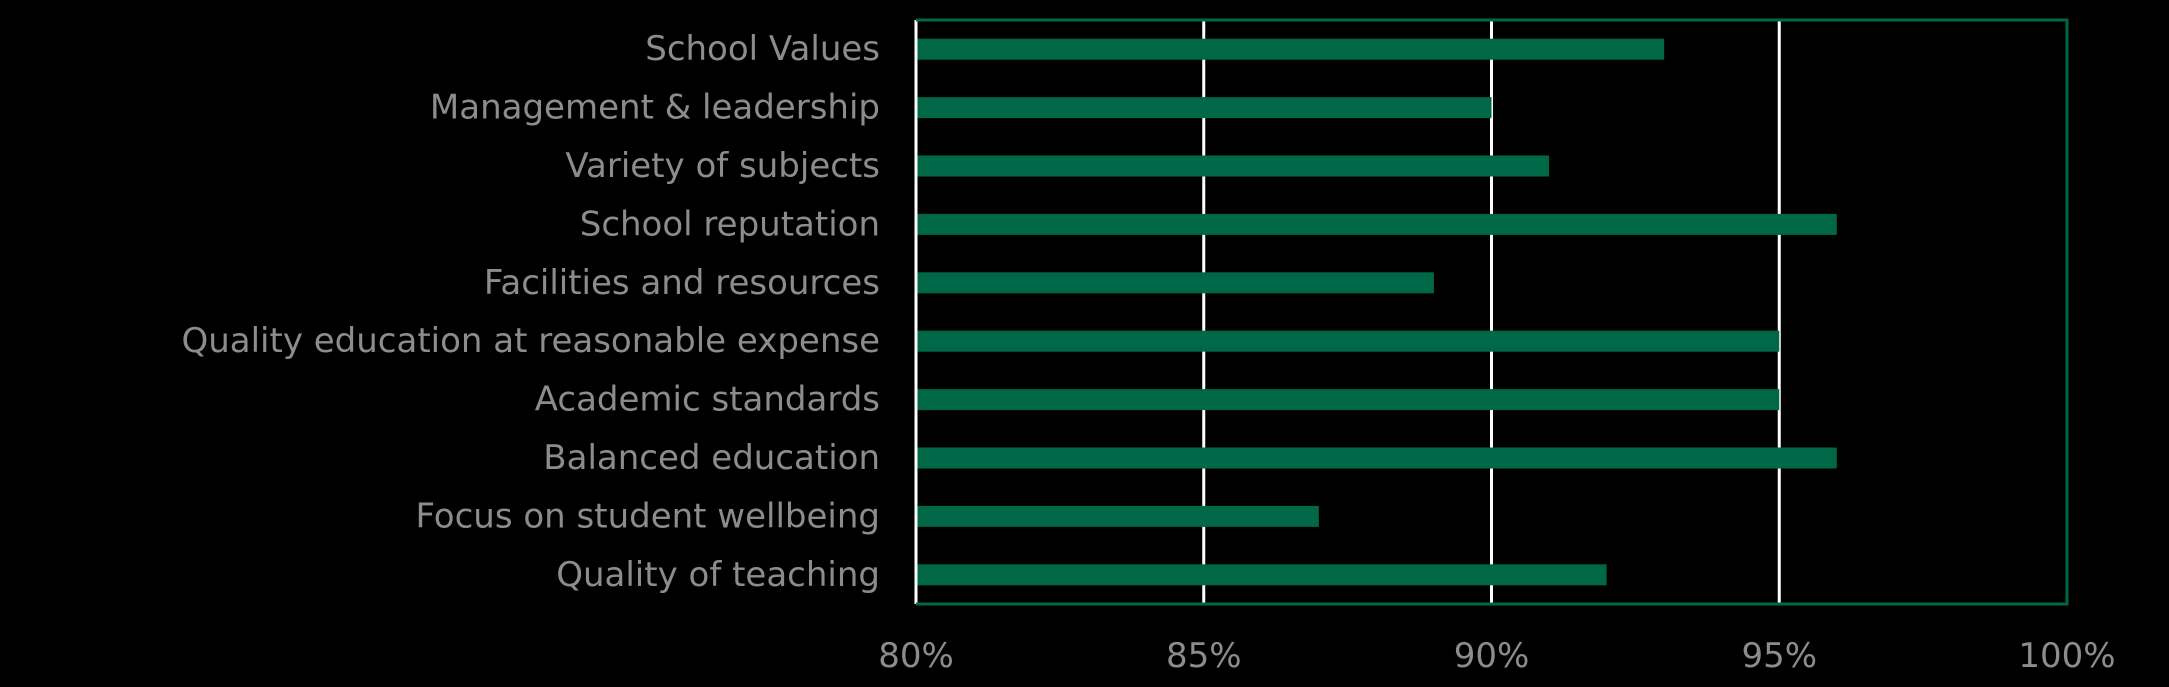 This screenshot has height=687, width=2169. I want to click on category-label-facilities-and-resources: Facilities and resources, so click(682, 283).